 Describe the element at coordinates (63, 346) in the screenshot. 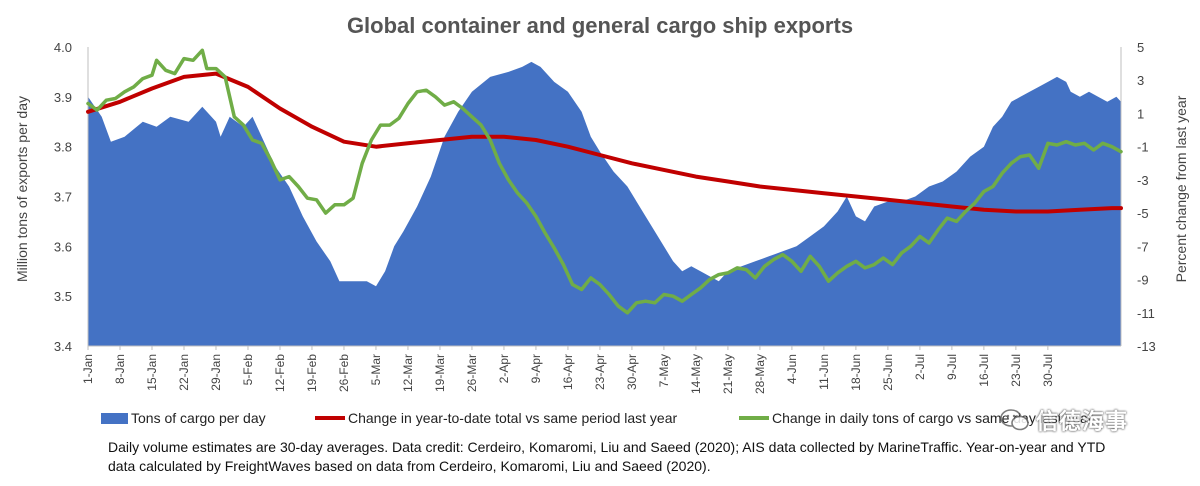

I see `y-left-tick-label: 3.4` at that location.